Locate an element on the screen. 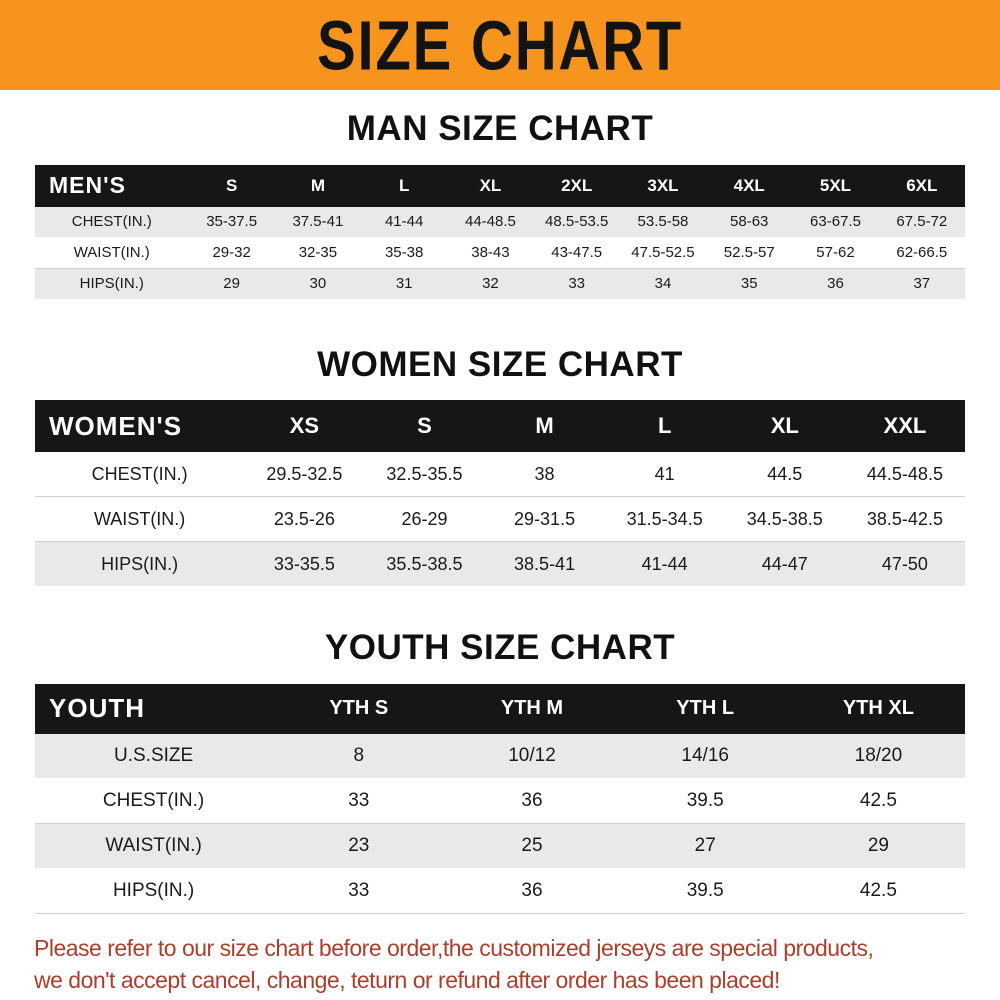  women-section-heading: WOMEN SIZE CHART is located at coordinates (500, 364).